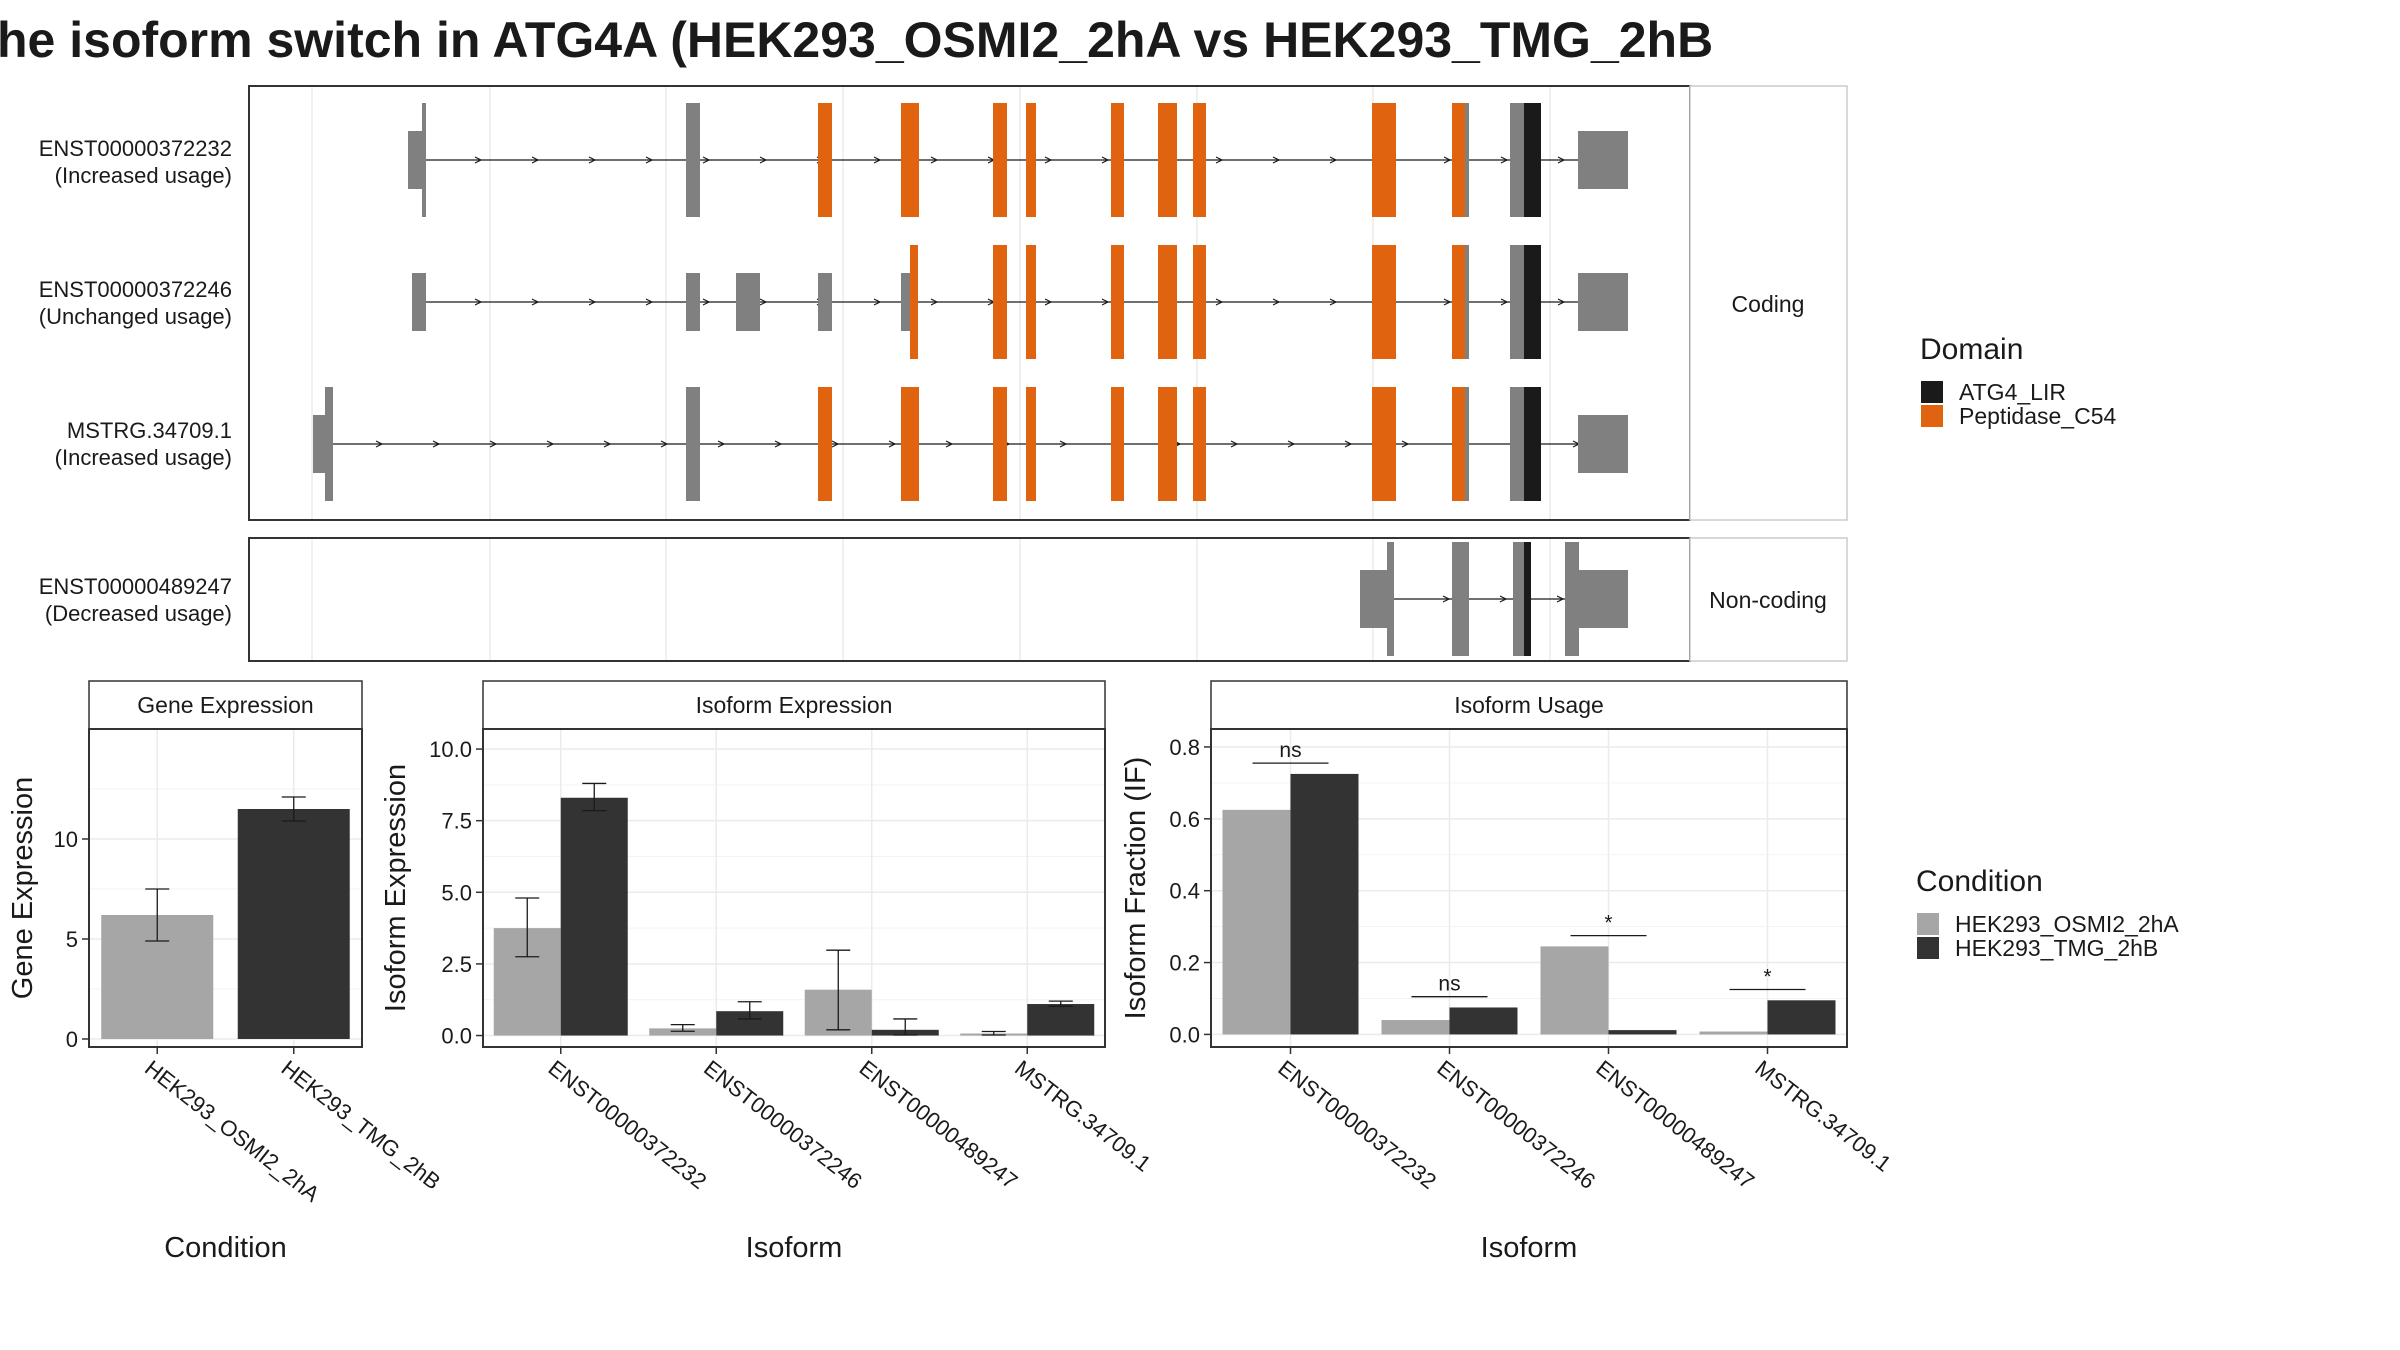 The height and width of the screenshot is (1350, 2400). What do you see at coordinates (1357, 1124) in the screenshot?
I see `iu-x-tick-label-1: ENST00000372232` at bounding box center [1357, 1124].